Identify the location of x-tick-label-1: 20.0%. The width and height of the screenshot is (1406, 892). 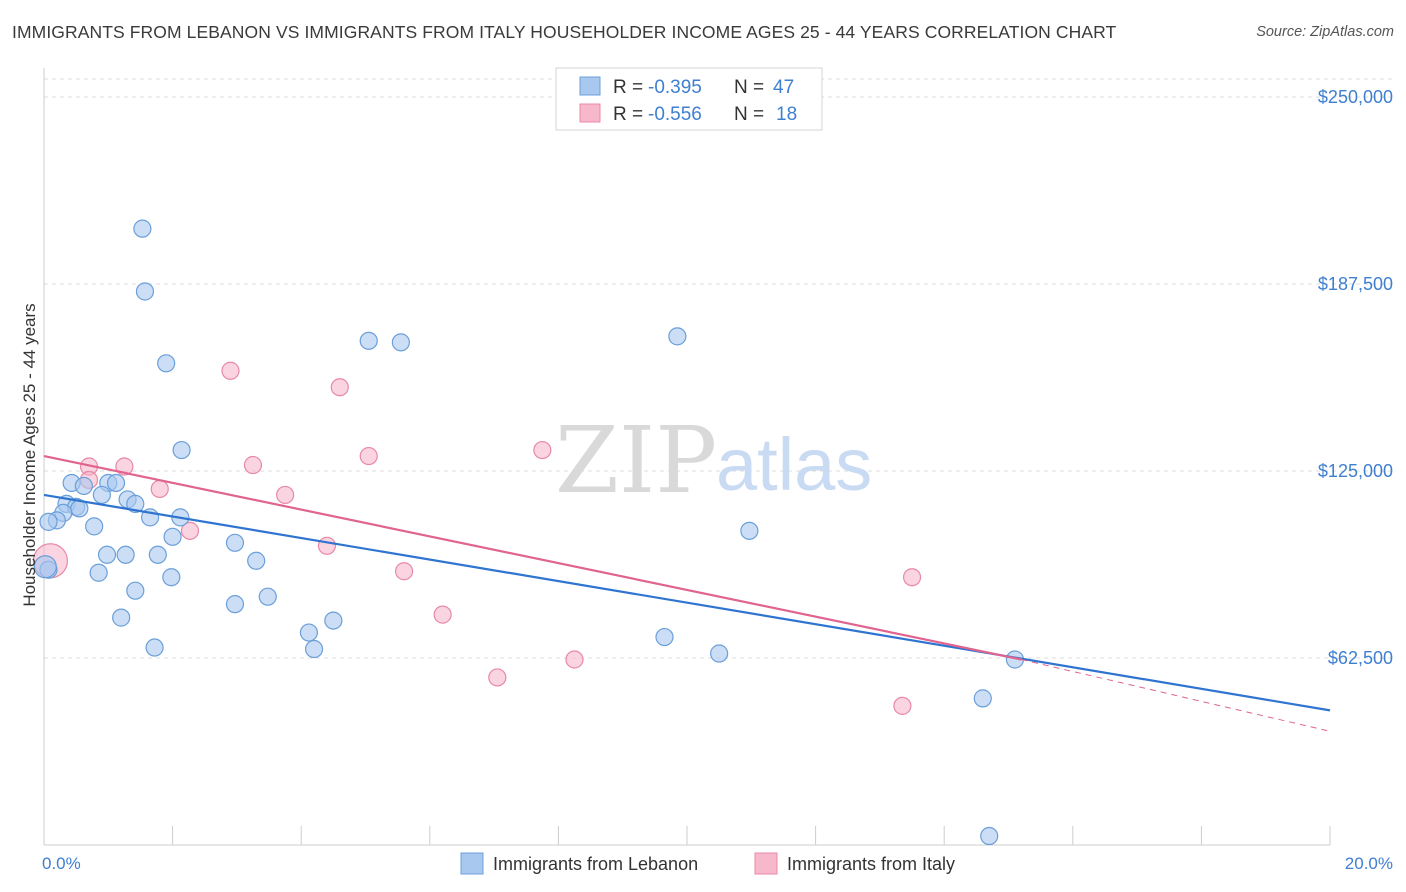
(1369, 863).